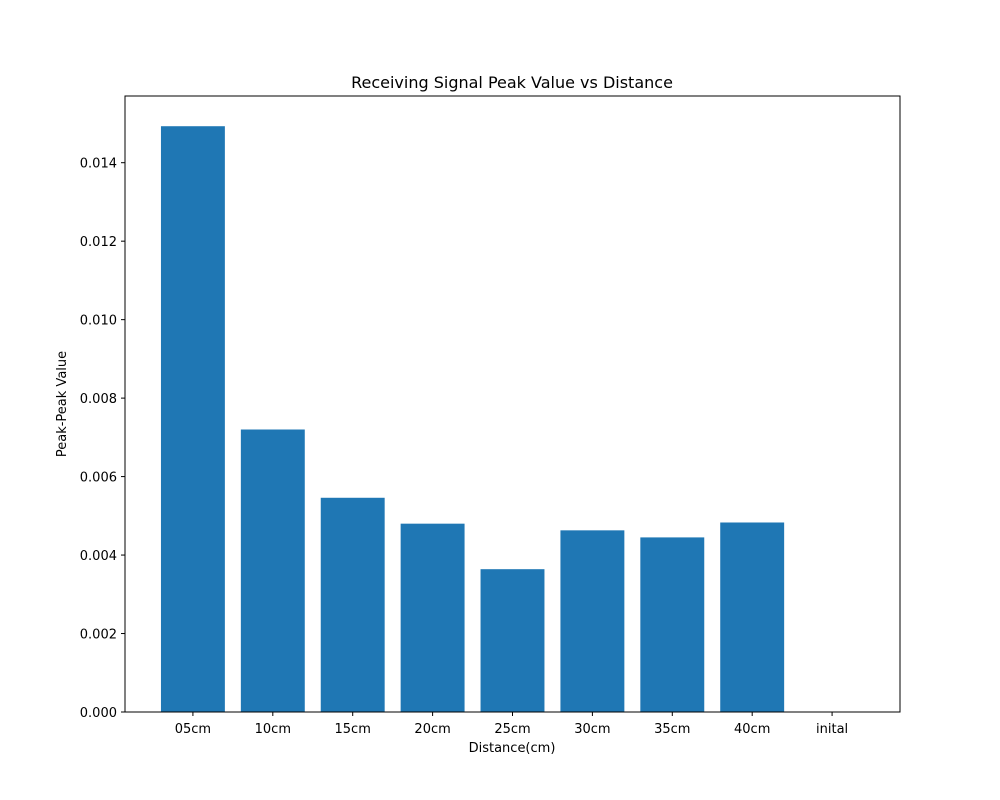 The height and width of the screenshot is (800, 1000). I want to click on bar-05cm, so click(192, 419).